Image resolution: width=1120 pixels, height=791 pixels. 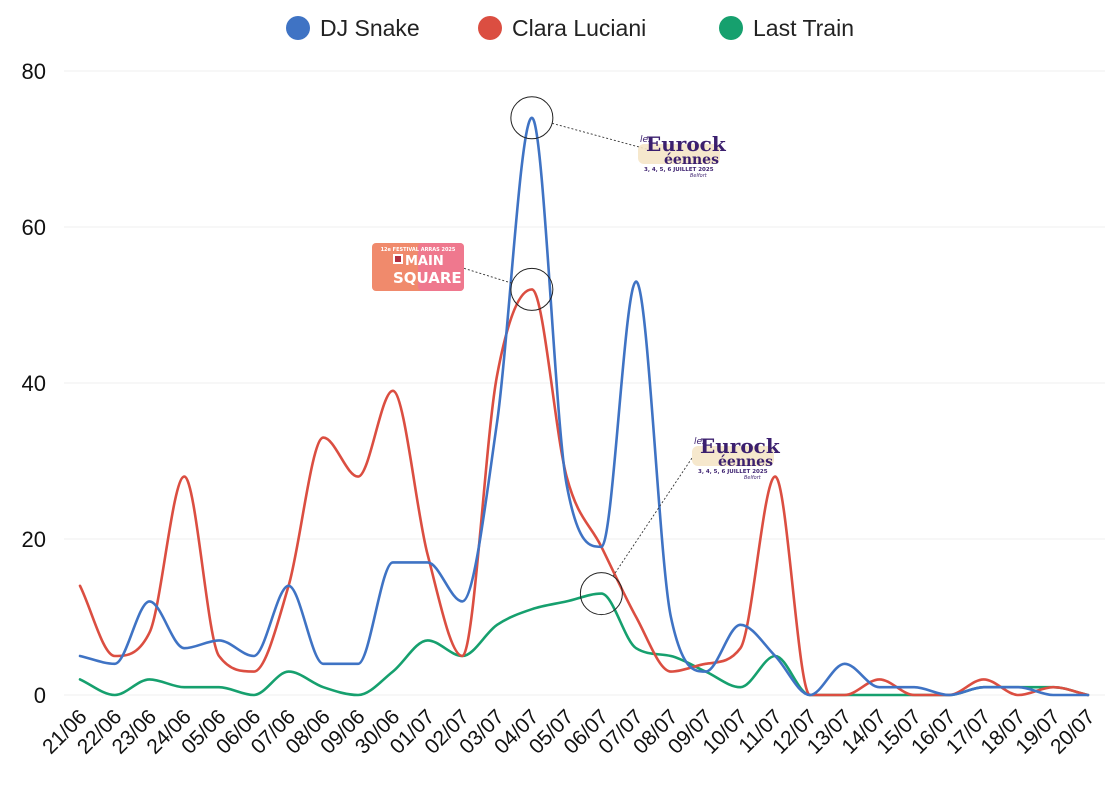 I want to click on legend-item-dj-snake: DJ Snake, so click(x=353, y=28).